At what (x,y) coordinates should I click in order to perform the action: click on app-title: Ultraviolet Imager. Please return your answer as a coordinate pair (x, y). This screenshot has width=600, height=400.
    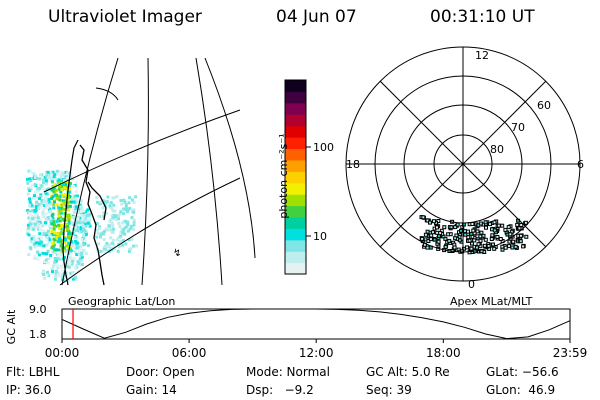
    Looking at the image, I should click on (125, 17).